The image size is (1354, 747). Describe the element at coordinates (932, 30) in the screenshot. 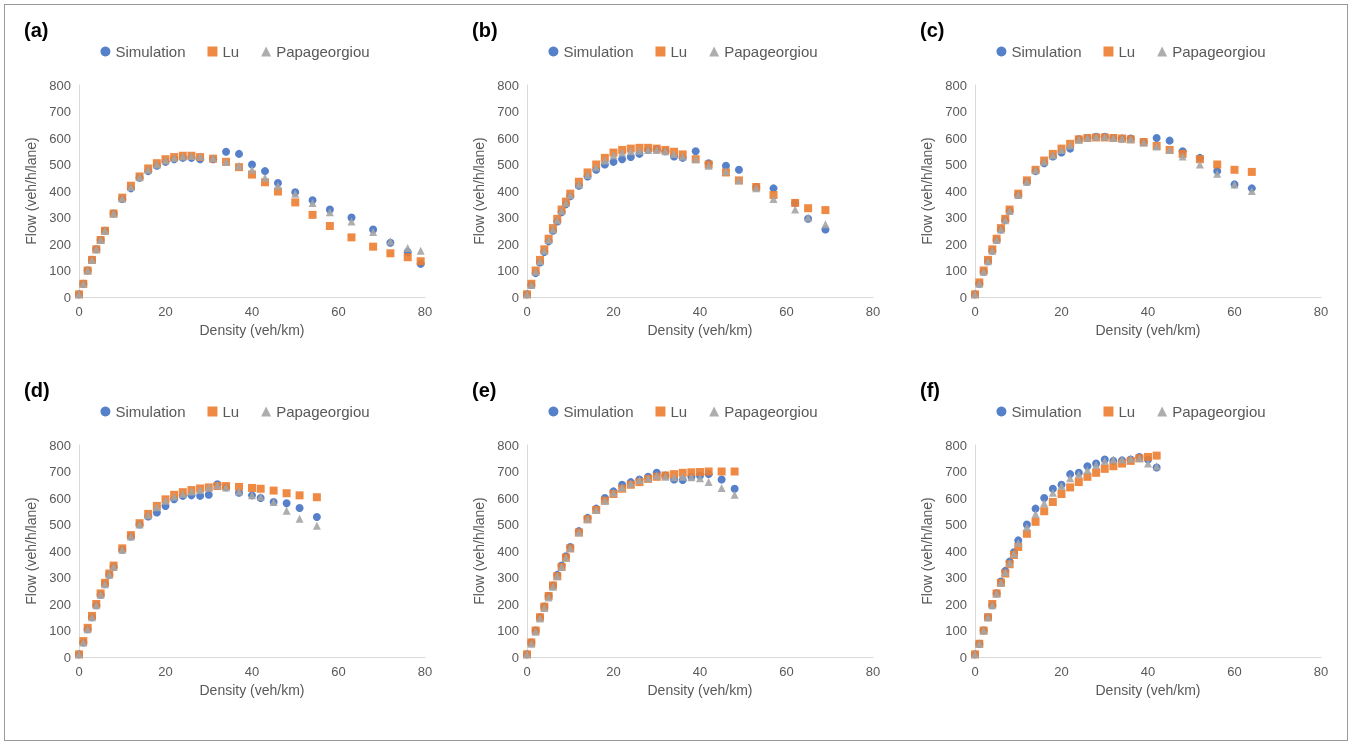

I see `chart-title: (c)` at that location.